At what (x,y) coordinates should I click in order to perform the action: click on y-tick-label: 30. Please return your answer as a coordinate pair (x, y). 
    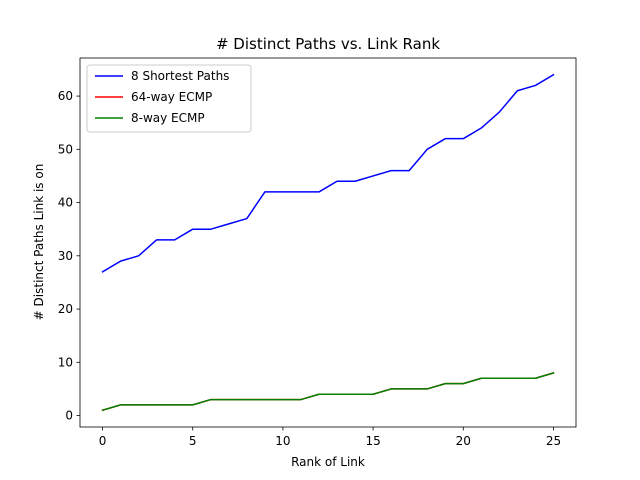
    Looking at the image, I should click on (65, 256).